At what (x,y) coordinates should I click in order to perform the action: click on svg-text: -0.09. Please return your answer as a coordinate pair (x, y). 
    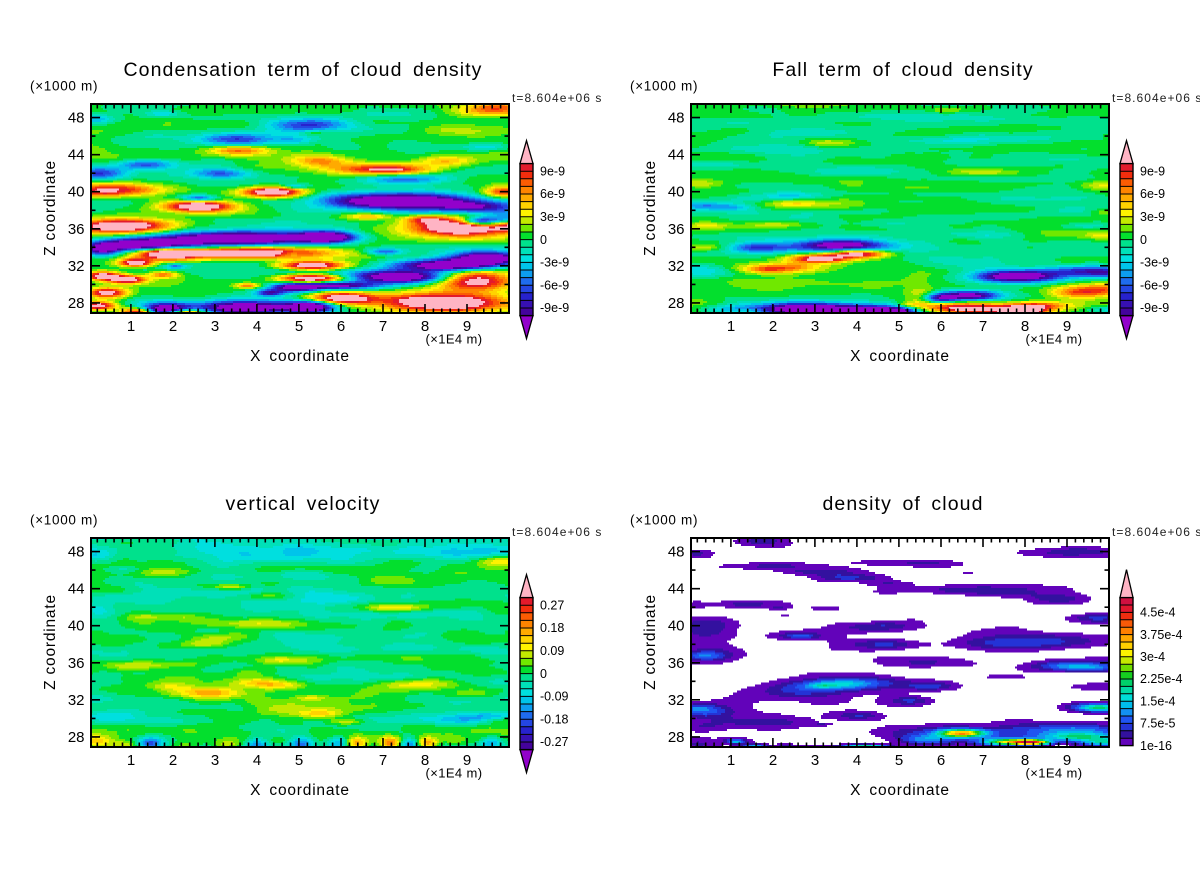
    Looking at the image, I should click on (554, 697).